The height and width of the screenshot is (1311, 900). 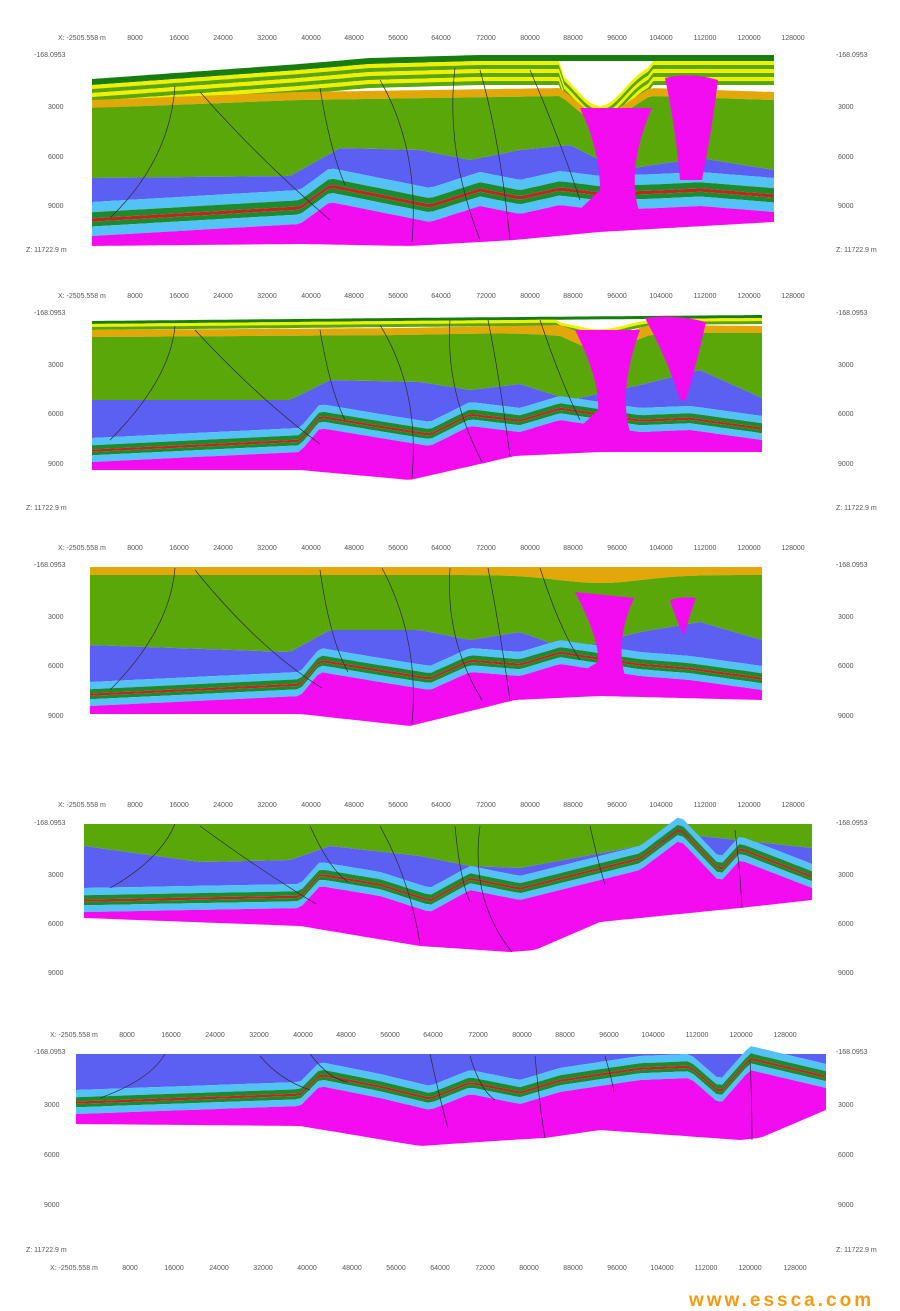 I want to click on layer-light-green, so click(x=448, y=846).